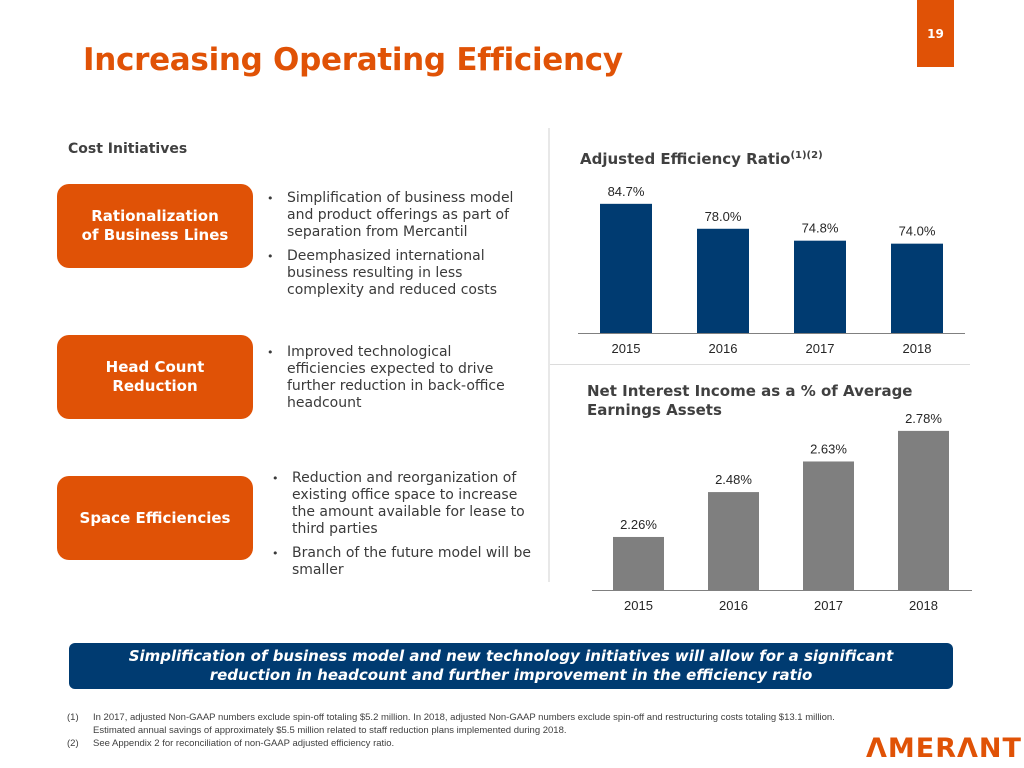 Image resolution: width=1024 pixels, height=768 pixels. What do you see at coordinates (828, 448) in the screenshot?
I see `nii-data-label-2017: 2.63%` at bounding box center [828, 448].